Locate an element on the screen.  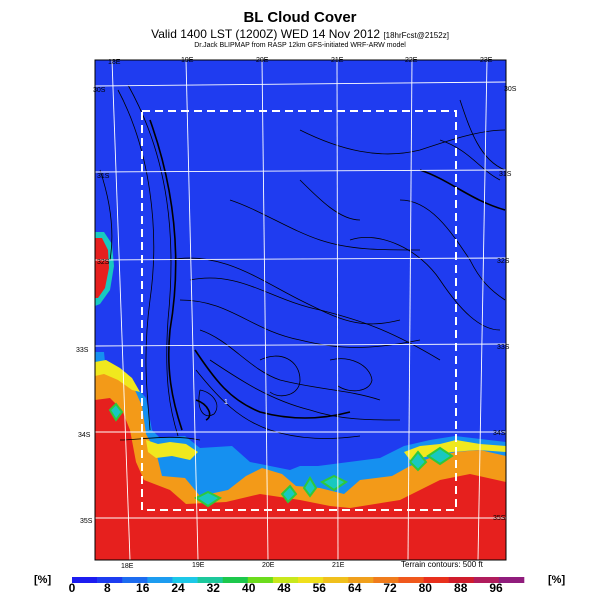
colorbar-tick-label: 80 is located at coordinates (426, 588).